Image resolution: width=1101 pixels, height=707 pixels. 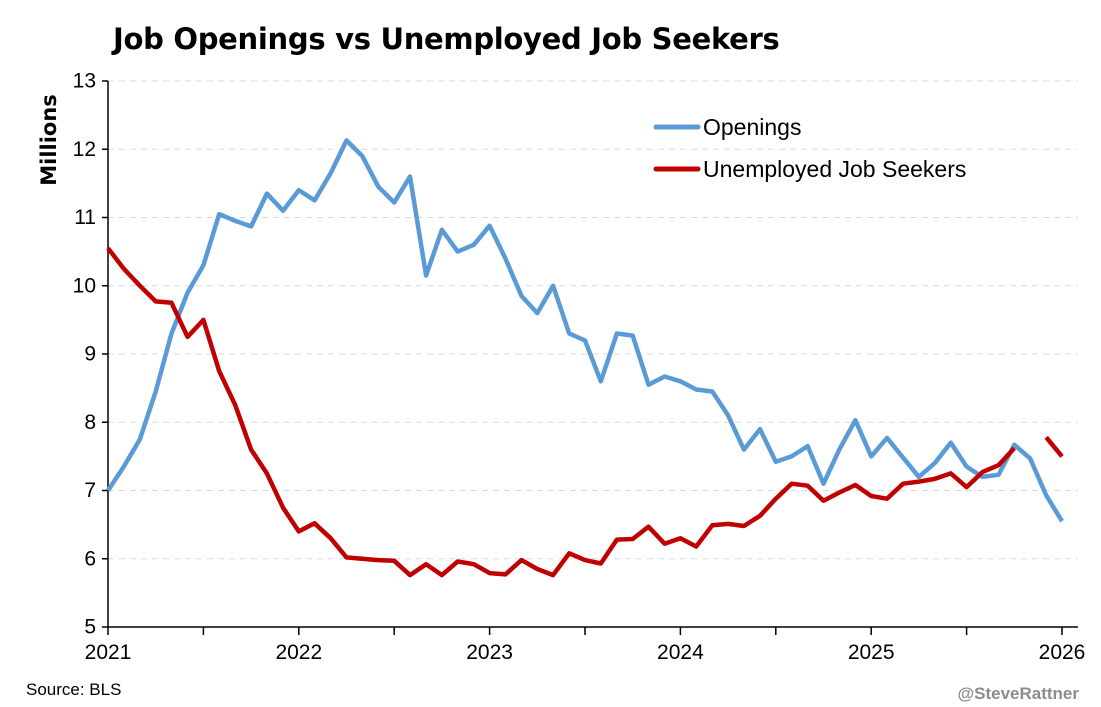 What do you see at coordinates (489, 652) in the screenshot?
I see `x-tick-label: 2023` at bounding box center [489, 652].